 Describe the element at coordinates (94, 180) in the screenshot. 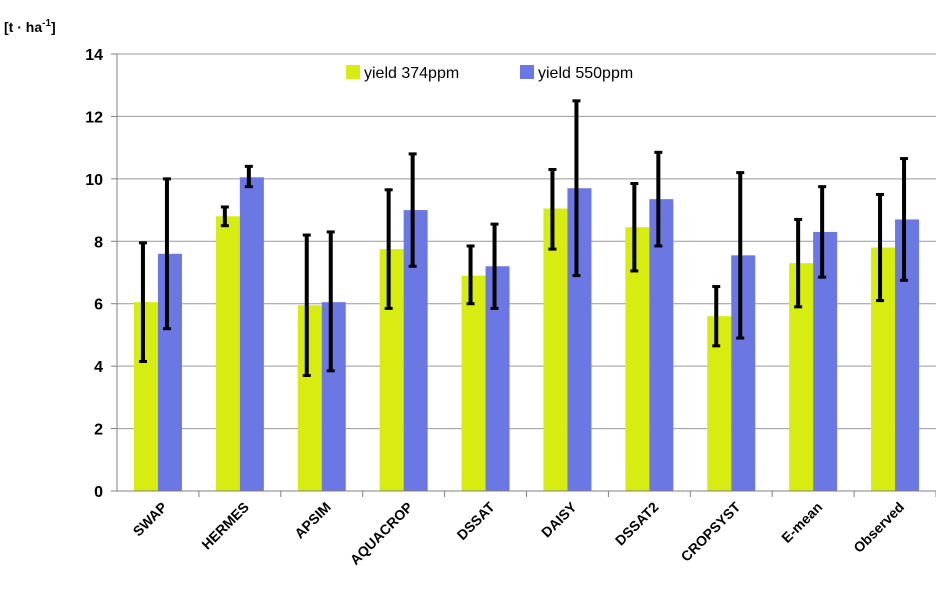

I see `y-tick-label-10: 10` at that location.